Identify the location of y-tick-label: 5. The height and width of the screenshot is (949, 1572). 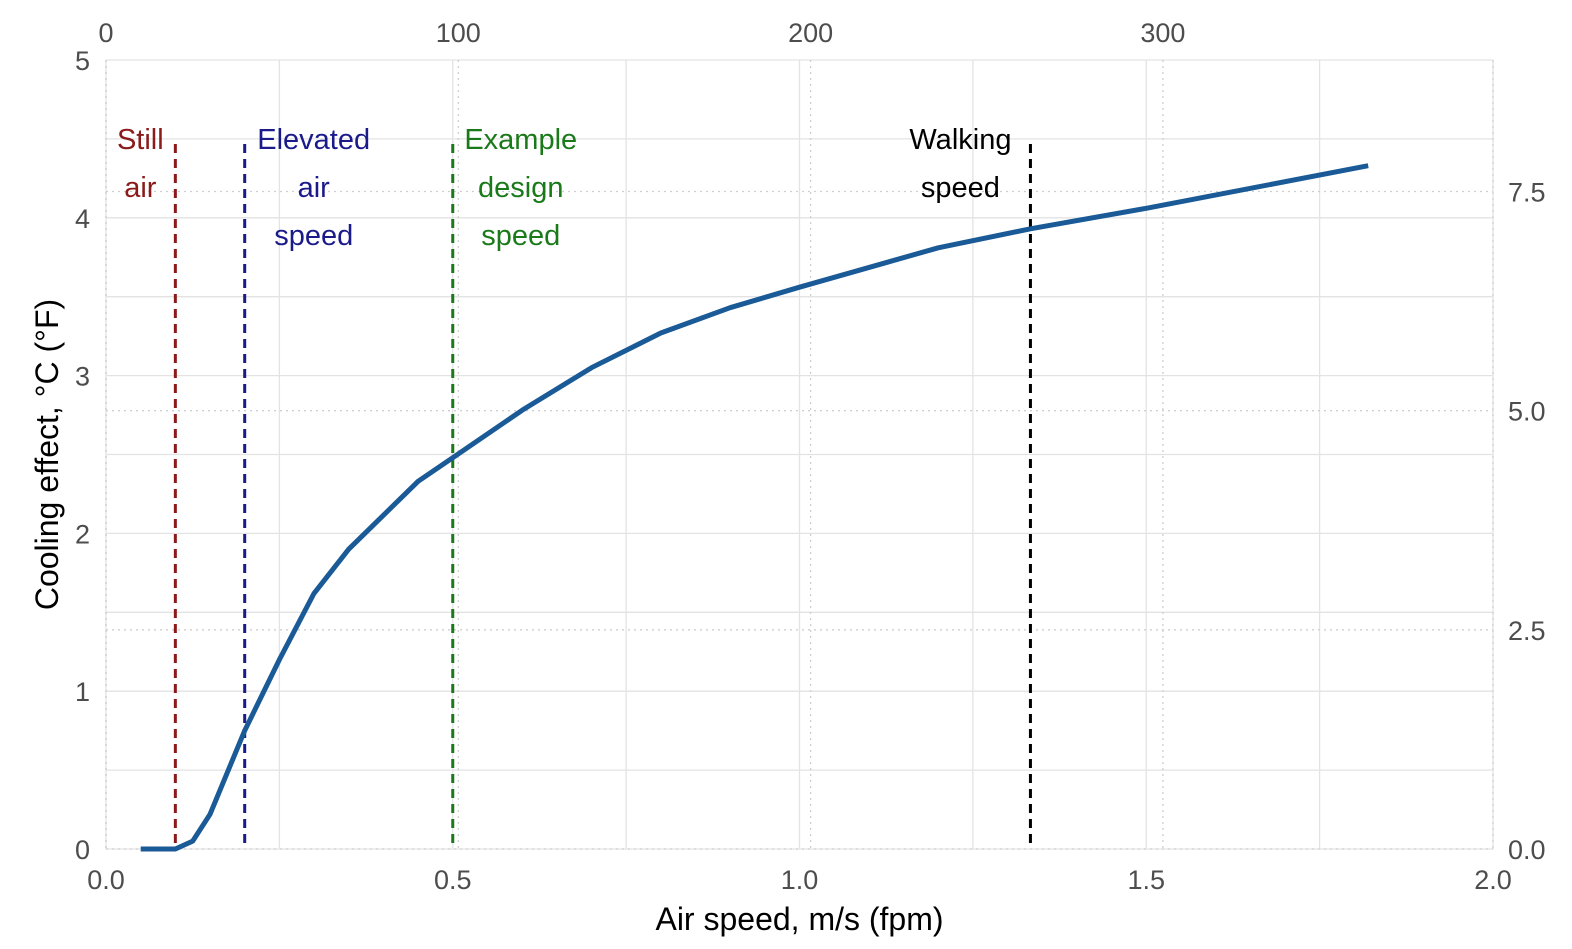
(82, 61).